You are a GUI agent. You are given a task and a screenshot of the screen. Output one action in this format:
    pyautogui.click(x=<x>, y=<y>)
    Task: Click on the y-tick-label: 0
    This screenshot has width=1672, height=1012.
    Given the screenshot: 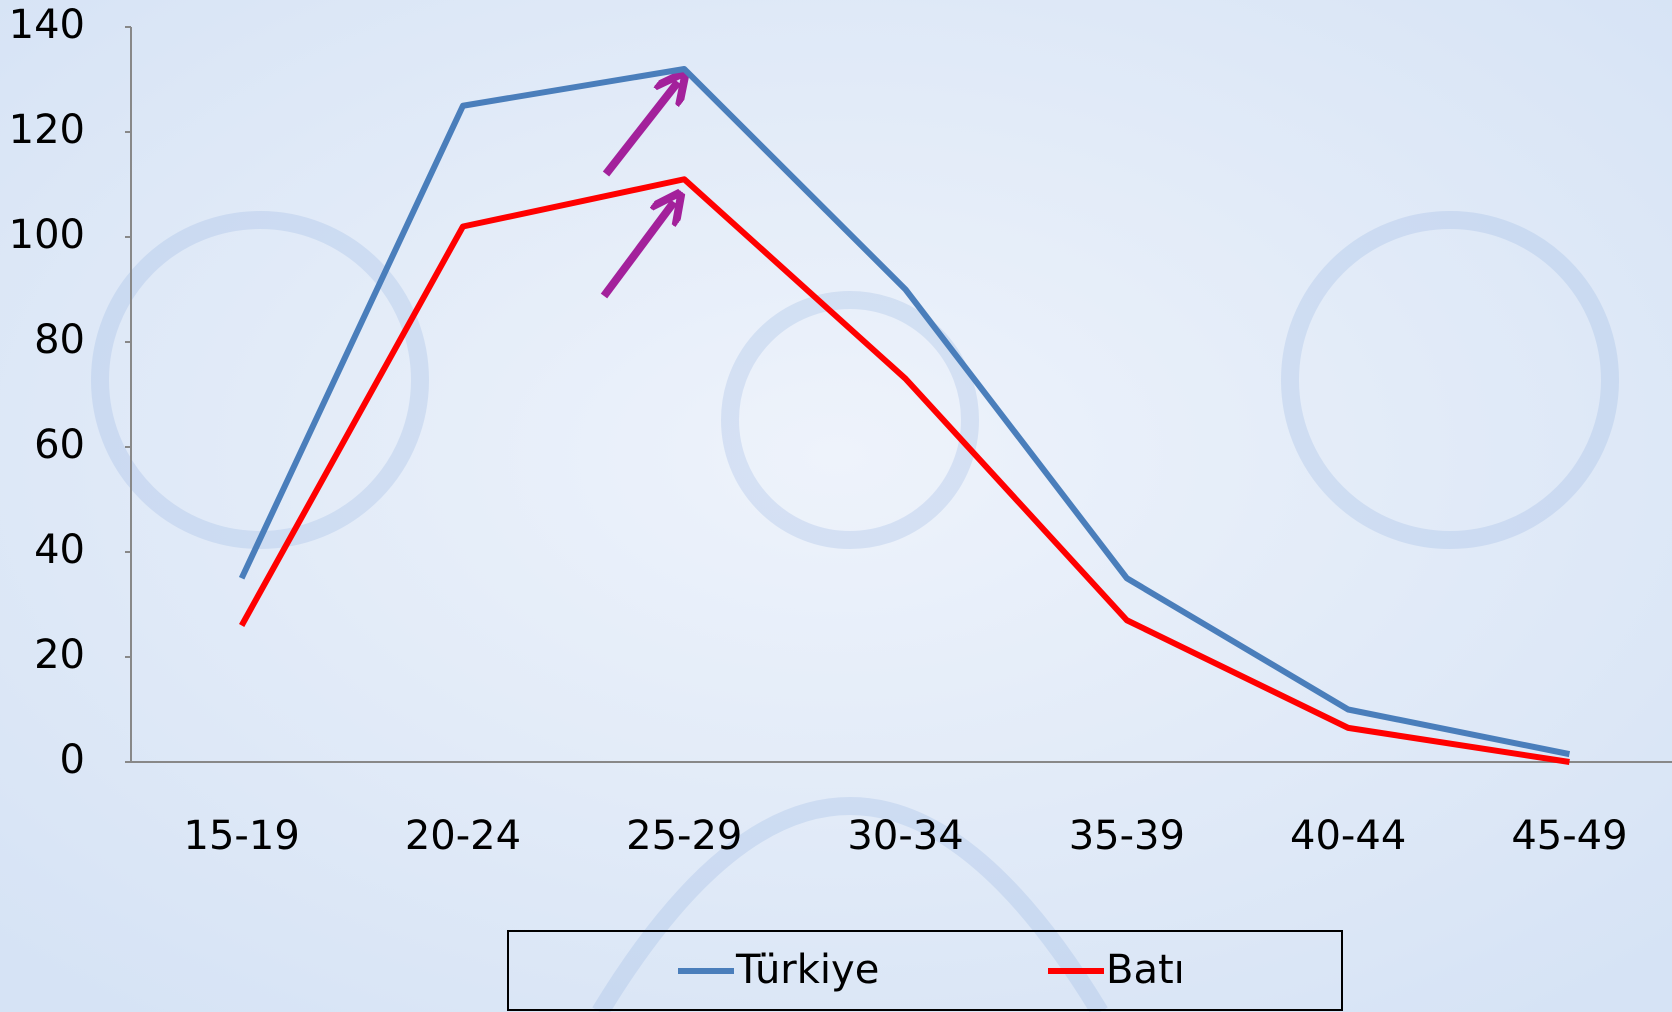 What is the action you would take?
    pyautogui.click(x=72, y=760)
    